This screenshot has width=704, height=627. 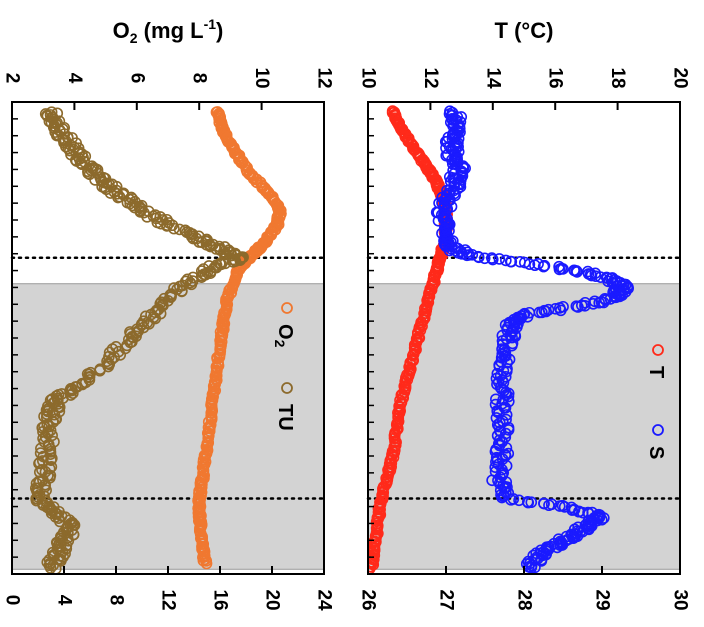 What do you see at coordinates (446, 599) in the screenshot?
I see `tick-label: 27` at bounding box center [446, 599].